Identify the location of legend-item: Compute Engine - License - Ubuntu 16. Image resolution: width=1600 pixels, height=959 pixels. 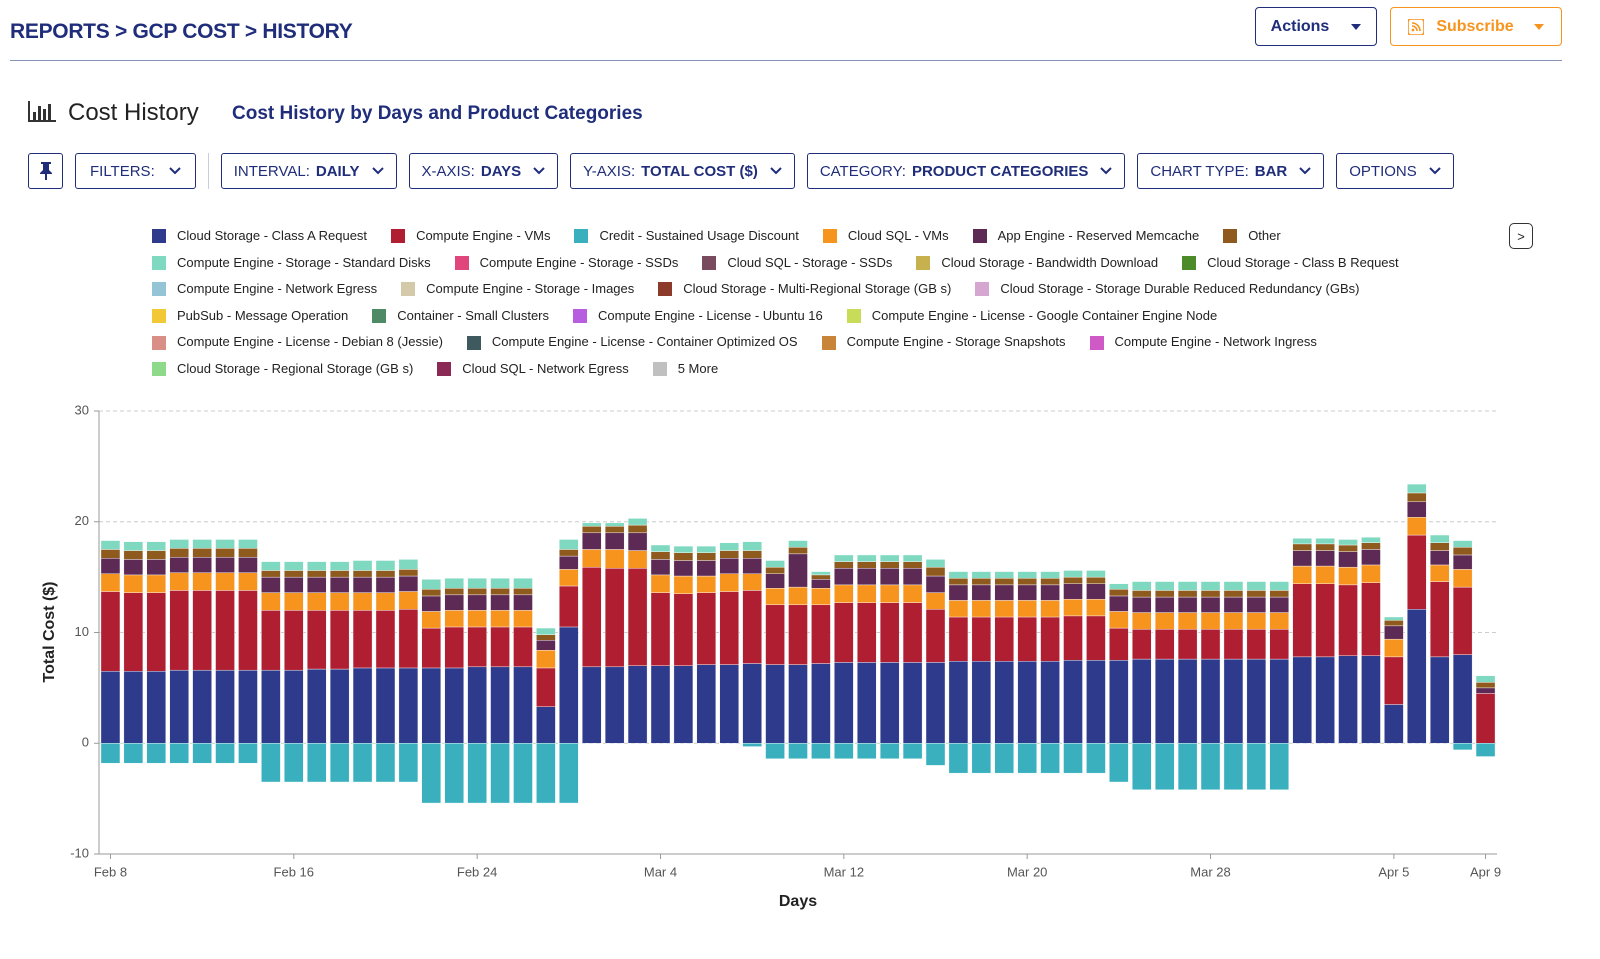
(698, 316).